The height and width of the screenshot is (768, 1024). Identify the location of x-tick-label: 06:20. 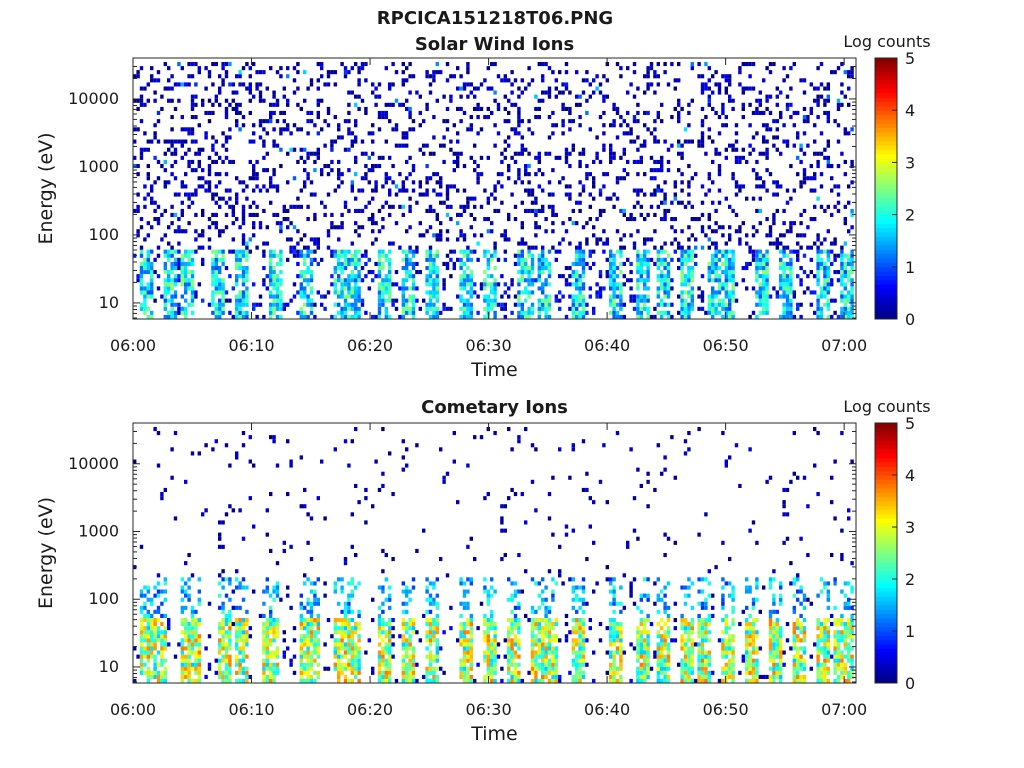
(370, 345).